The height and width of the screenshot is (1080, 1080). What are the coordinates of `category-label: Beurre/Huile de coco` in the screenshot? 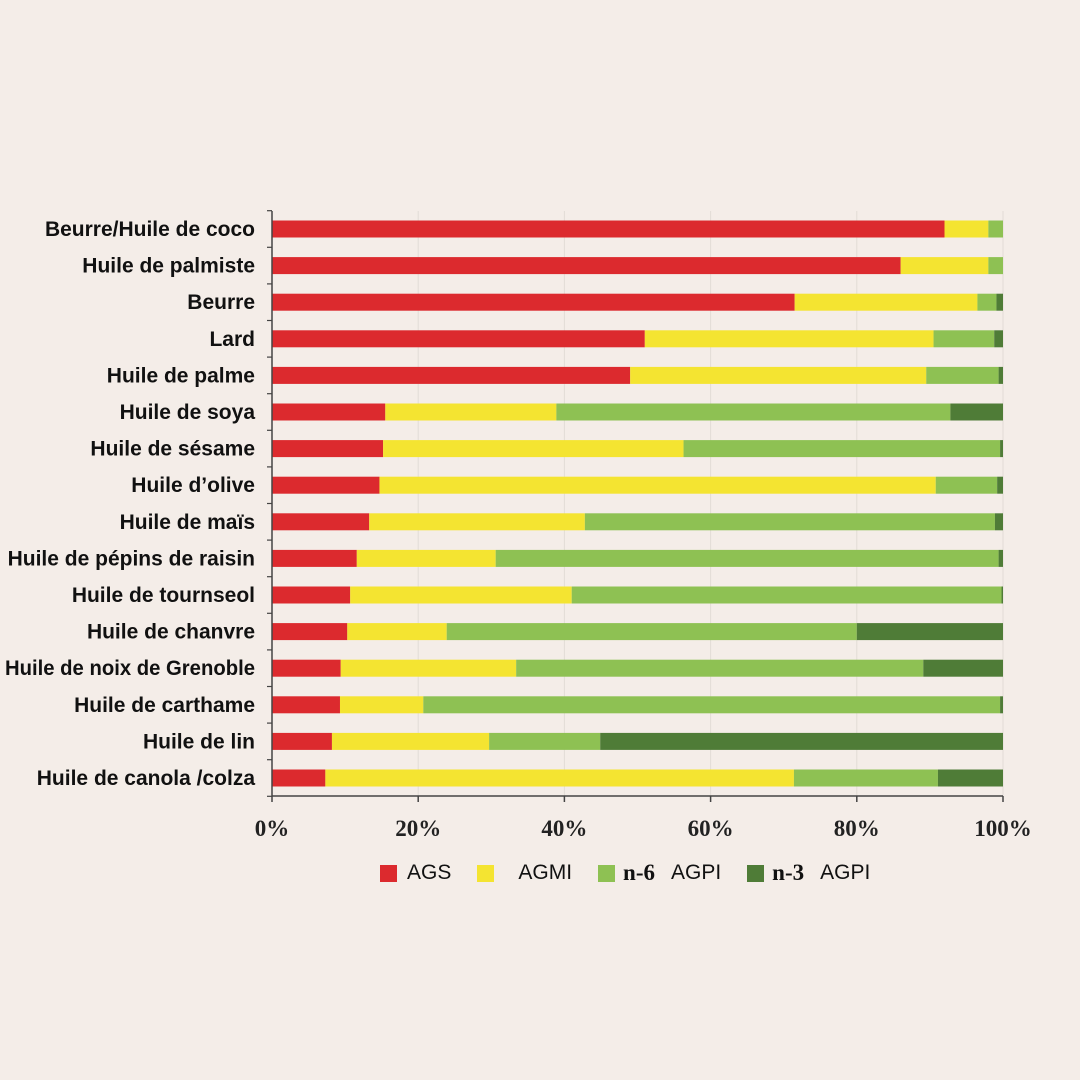 It's located at (150, 229).